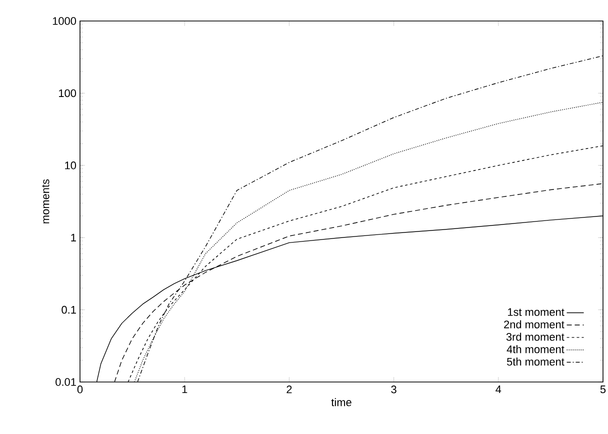 This screenshot has height=434, width=608. Describe the element at coordinates (499, 390) in the screenshot. I see `x-tick-label: 4` at that location.